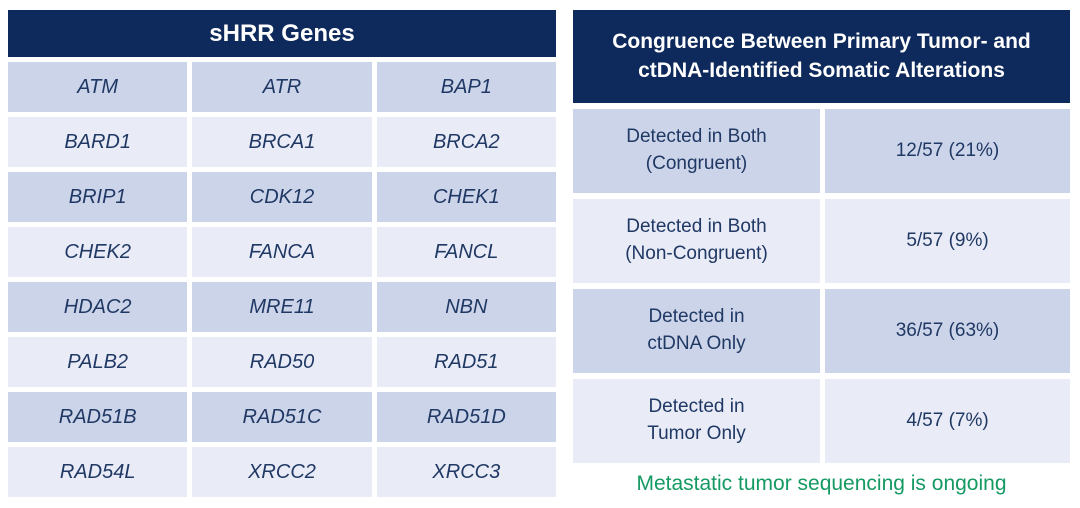  What do you see at coordinates (696, 343) in the screenshot?
I see `row-label-line-2: ctDNA Only` at bounding box center [696, 343].